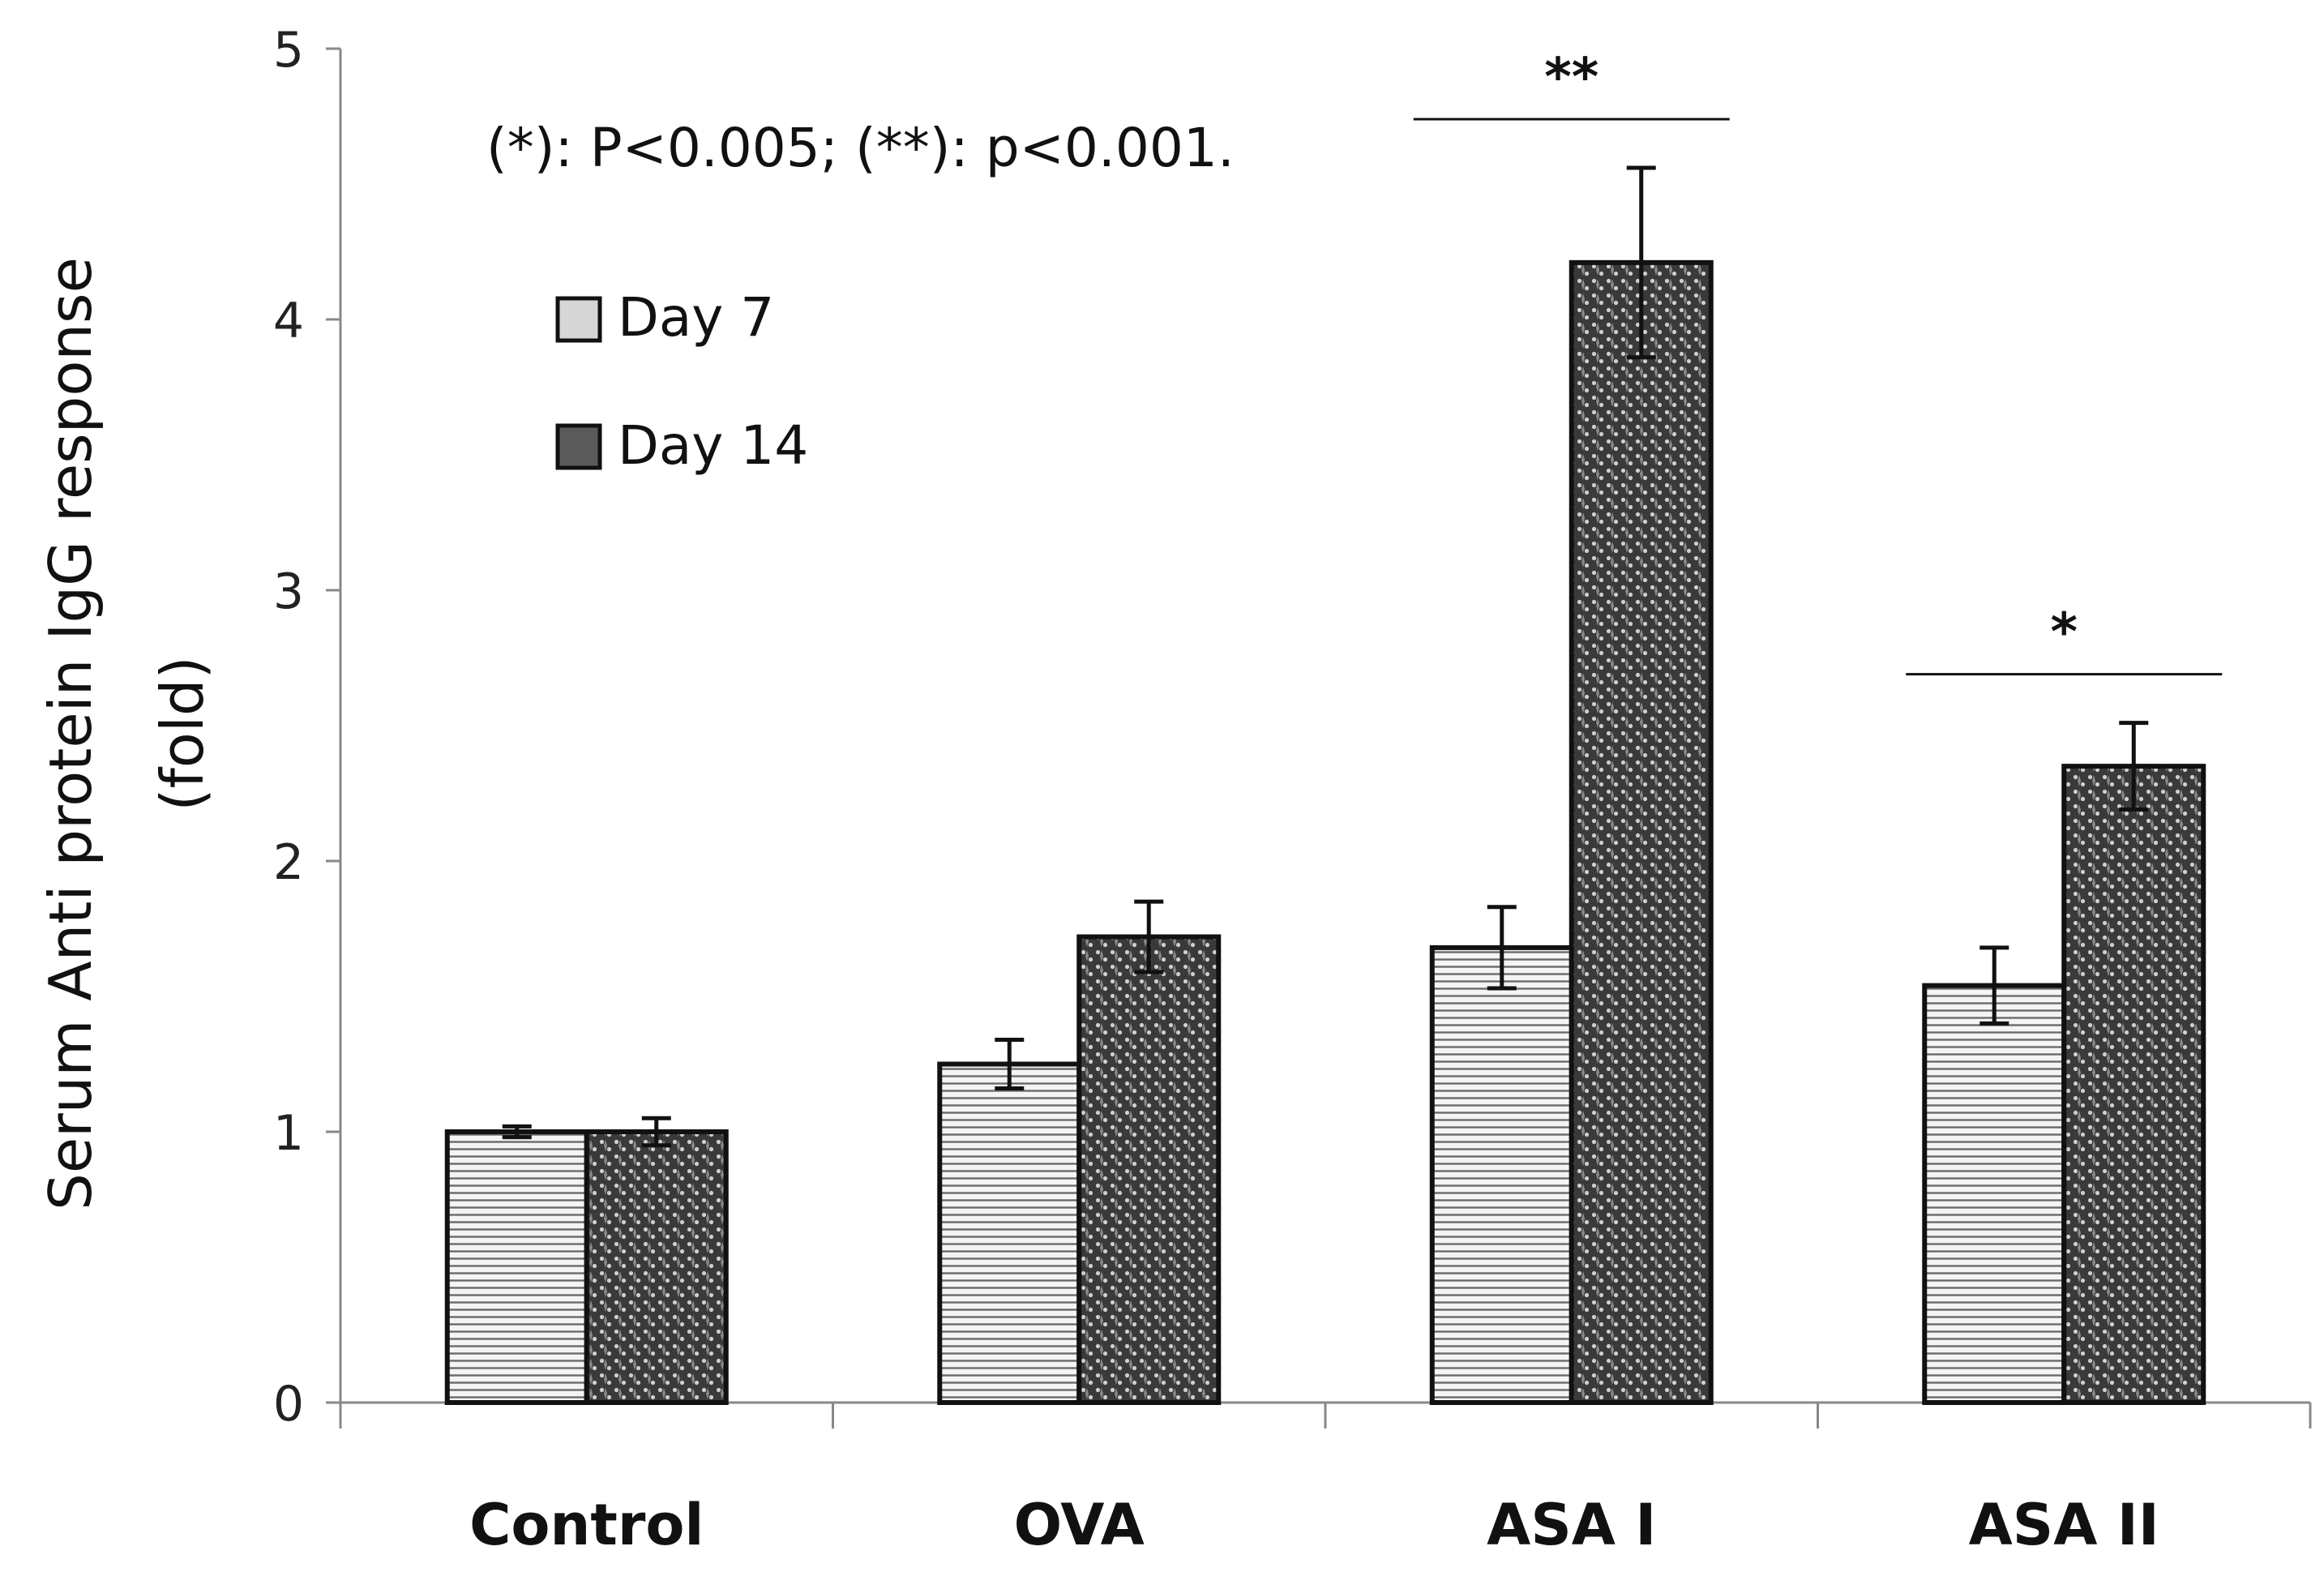 This screenshot has height=1572, width=2324. Describe the element at coordinates (681, 381) in the screenshot. I see `legend: Day 7 Day 14` at that location.